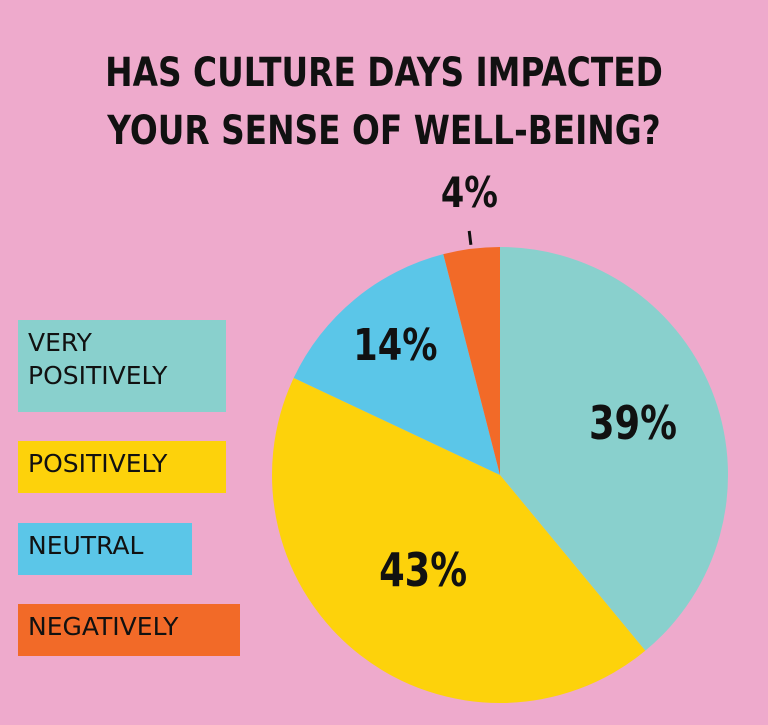 The height and width of the screenshot is (725, 768). Describe the element at coordinates (423, 570) in the screenshot. I see `slice-label-positively: 43%` at that location.